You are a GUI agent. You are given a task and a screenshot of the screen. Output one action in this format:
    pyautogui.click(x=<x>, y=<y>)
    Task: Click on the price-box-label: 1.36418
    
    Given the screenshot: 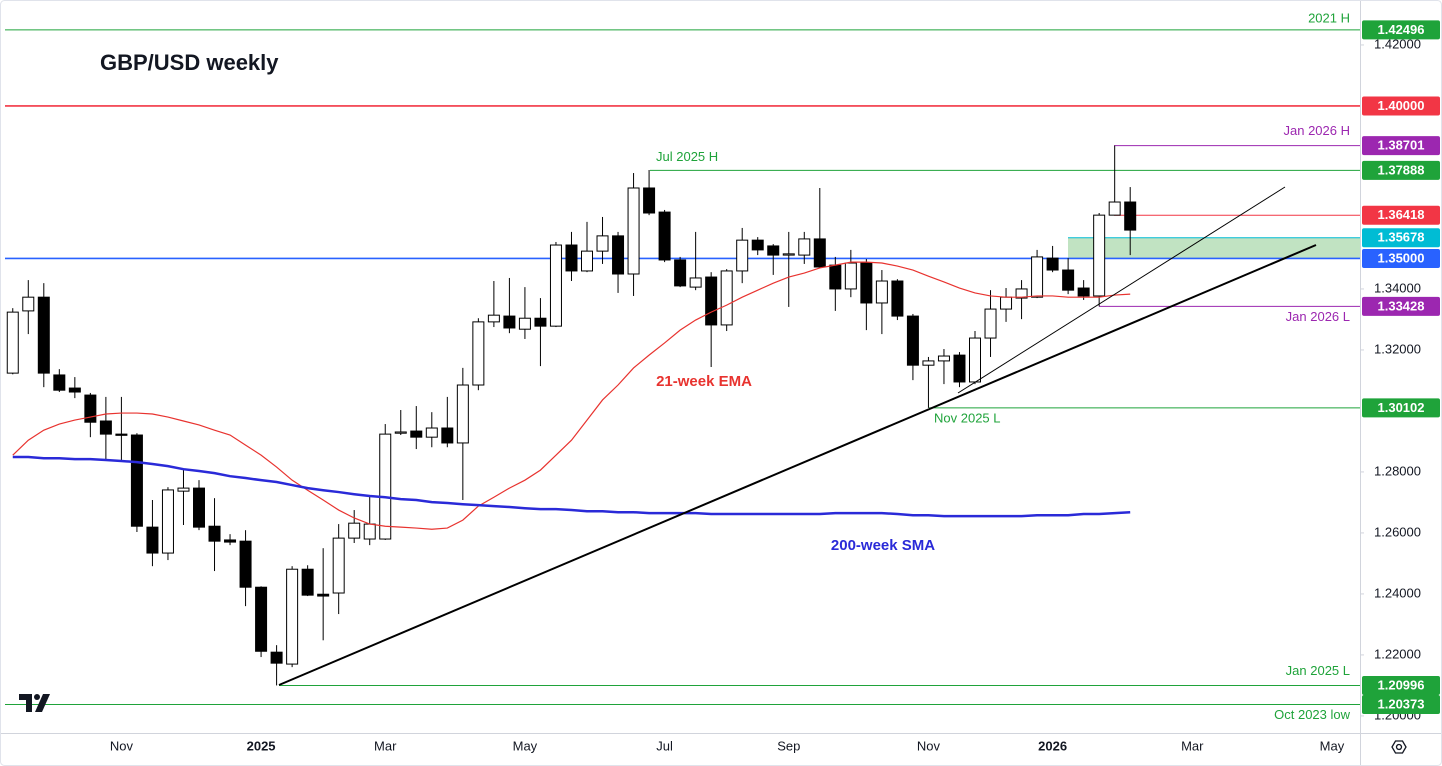 What is the action you would take?
    pyautogui.click(x=1401, y=214)
    